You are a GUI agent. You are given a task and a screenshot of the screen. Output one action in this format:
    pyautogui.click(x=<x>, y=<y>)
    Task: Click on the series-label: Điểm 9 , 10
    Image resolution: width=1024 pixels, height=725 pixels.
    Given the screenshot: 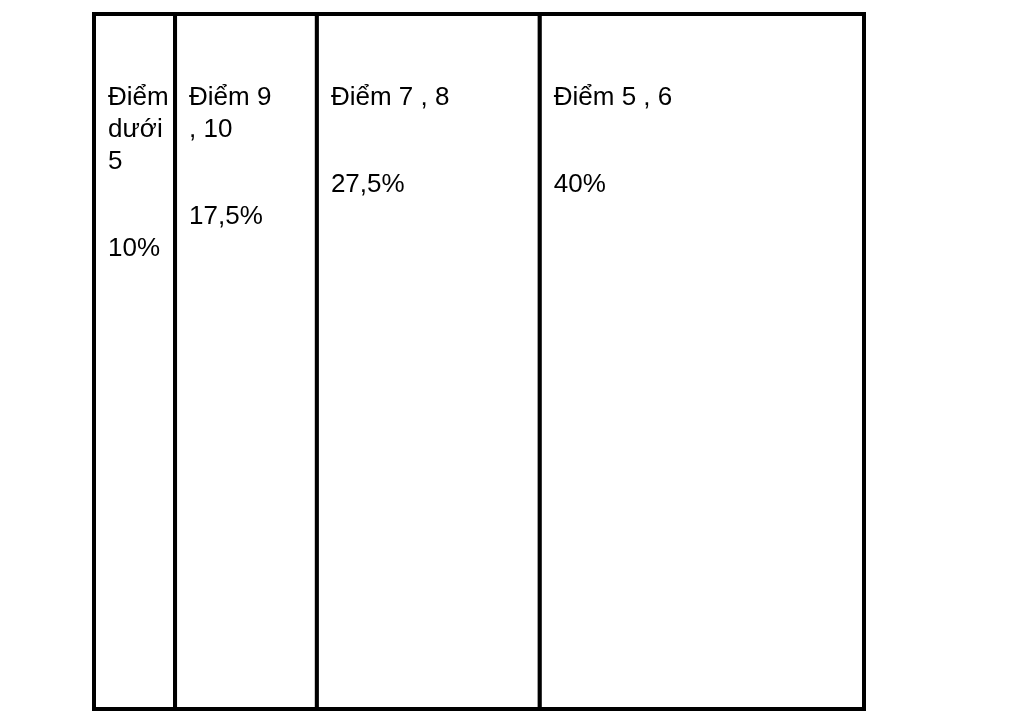 What is the action you would take?
    pyautogui.click(x=230, y=112)
    